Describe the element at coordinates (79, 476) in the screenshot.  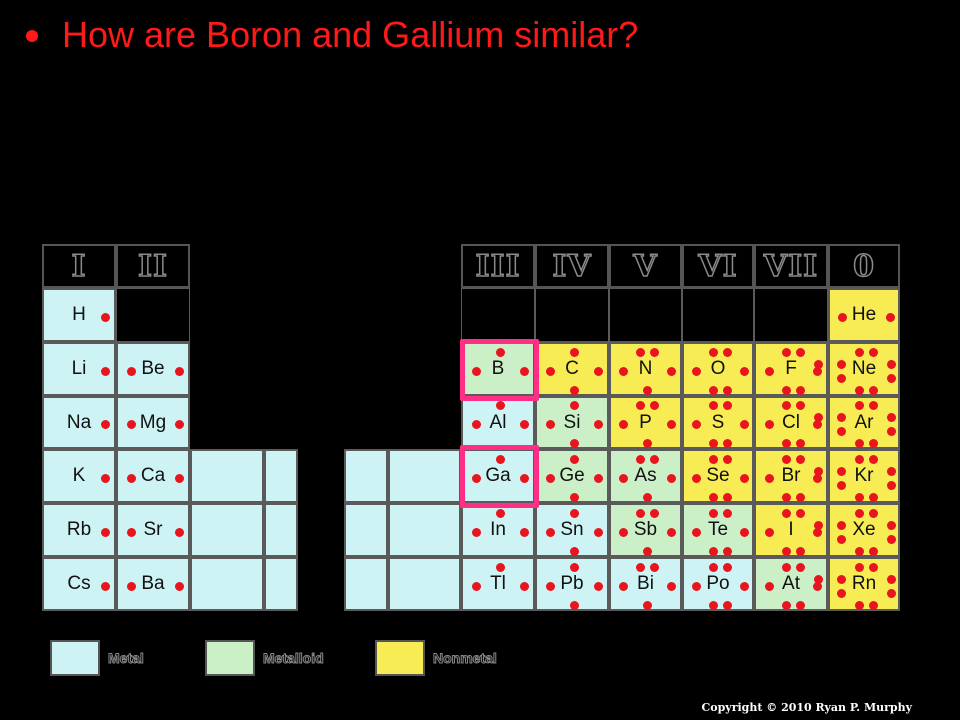
I see `element-cell-k: K` at that location.